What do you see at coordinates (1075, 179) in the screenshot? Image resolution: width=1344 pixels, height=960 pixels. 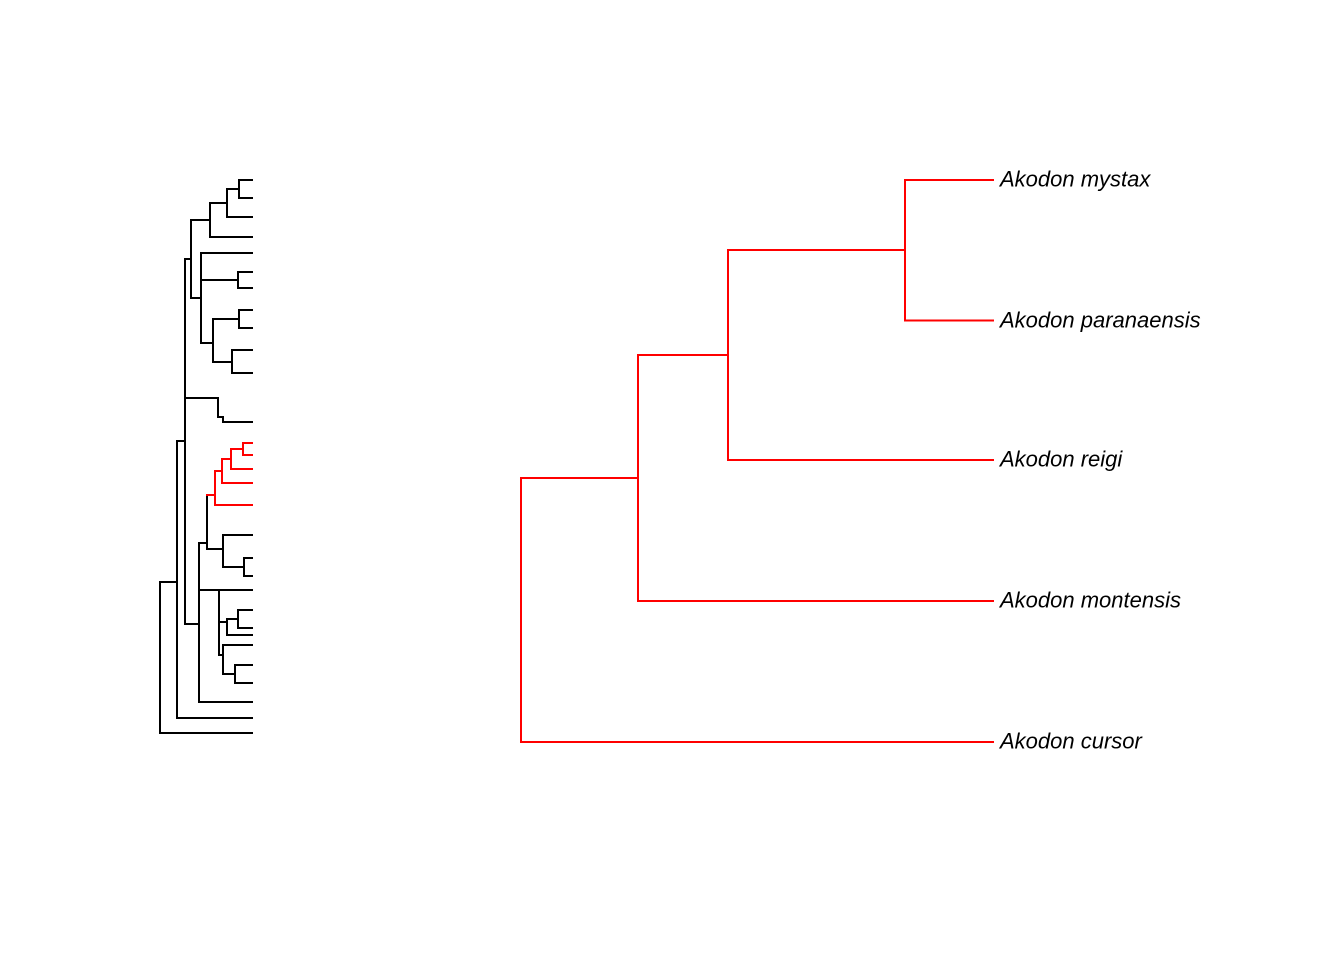 I see `tip-label-akodon-mystax: Akodon mystax` at bounding box center [1075, 179].